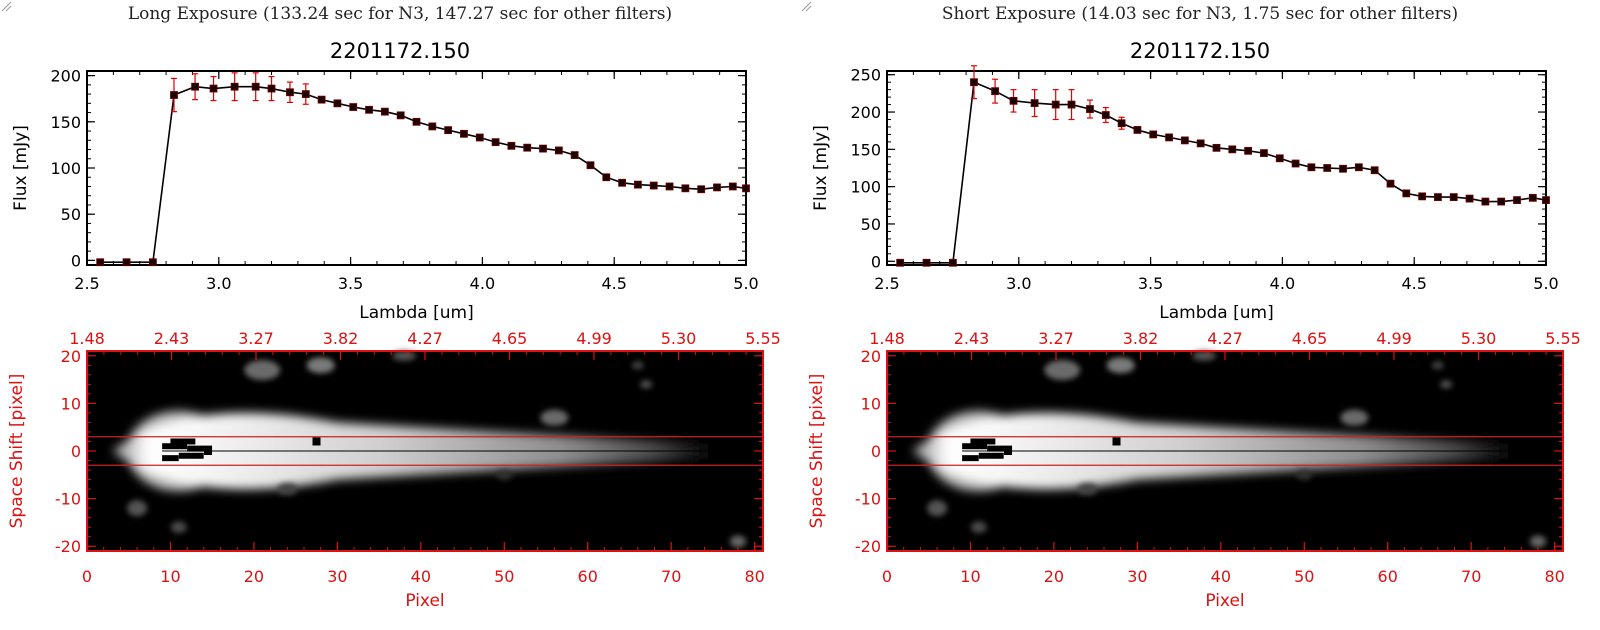 This screenshot has height=630, width=1600. What do you see at coordinates (588, 576) in the screenshot?
I see `x-tick-label: 60` at bounding box center [588, 576].